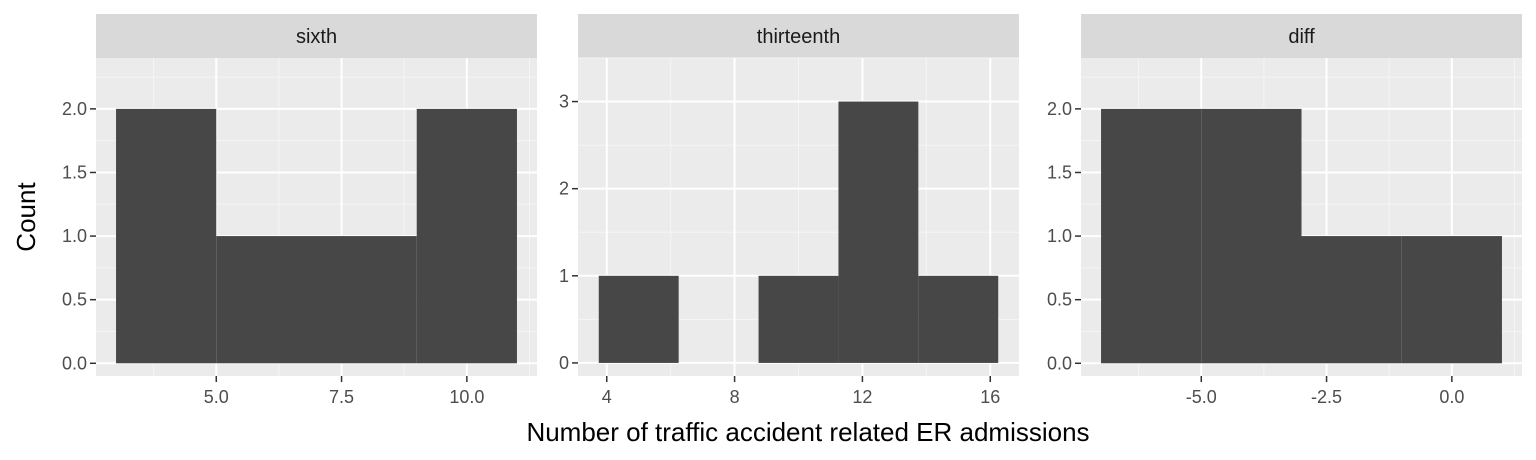  What do you see at coordinates (341, 397) in the screenshot?
I see `x-tick-label: 7.5` at bounding box center [341, 397].